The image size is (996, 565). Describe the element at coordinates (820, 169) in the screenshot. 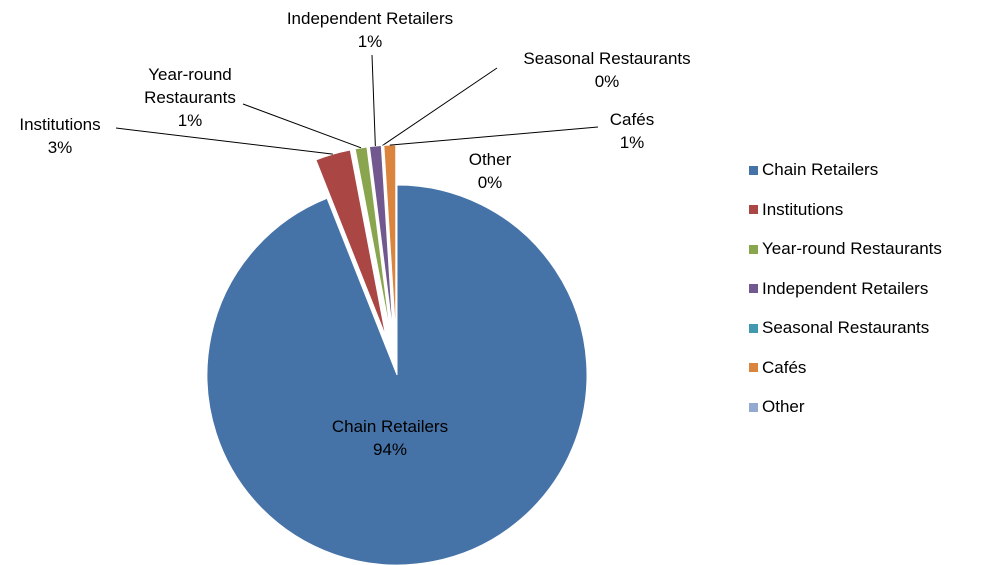

I see `legend-label: Chain Retailers` at that location.